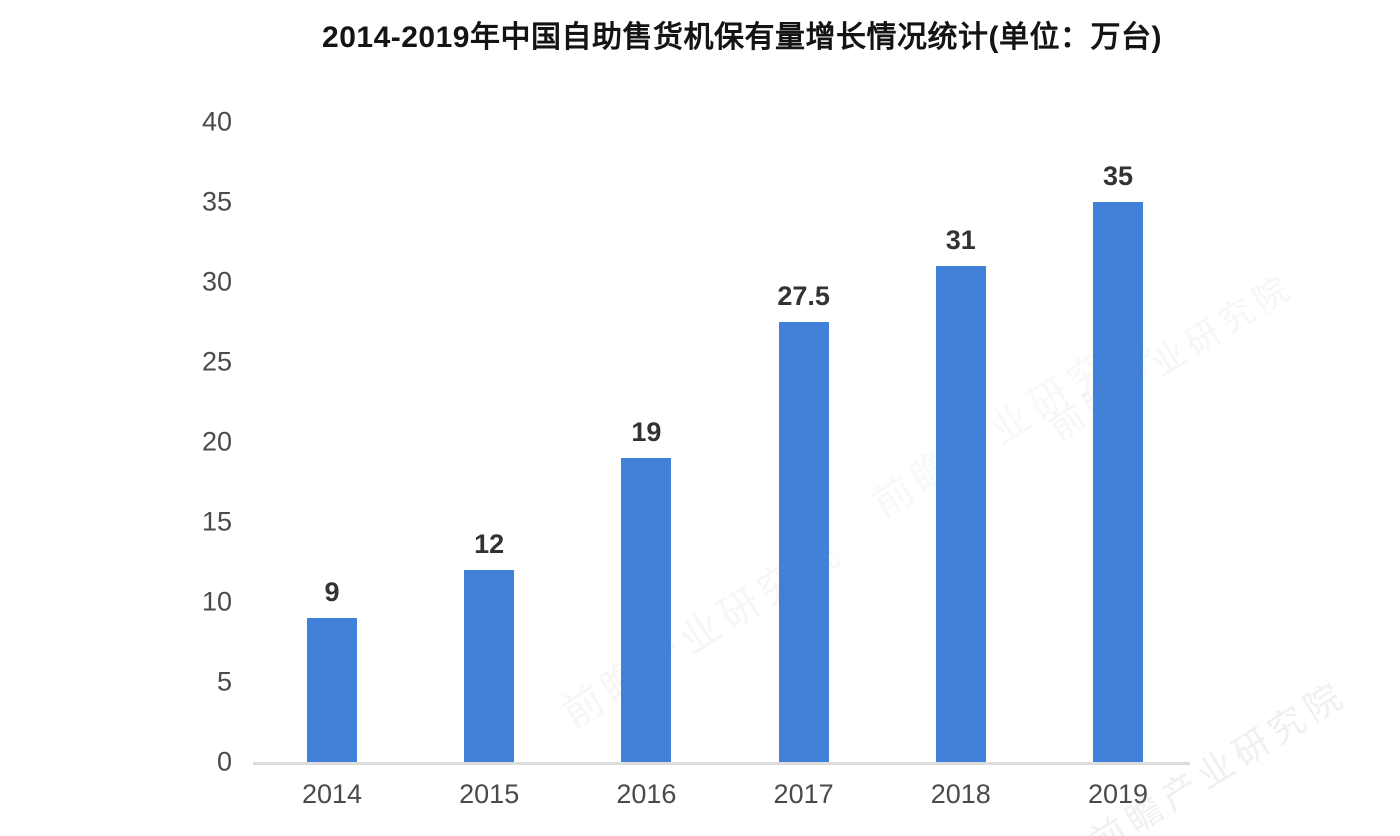 The height and width of the screenshot is (836, 1400). What do you see at coordinates (803, 794) in the screenshot?
I see `x-axis-tick-label: 2017` at bounding box center [803, 794].